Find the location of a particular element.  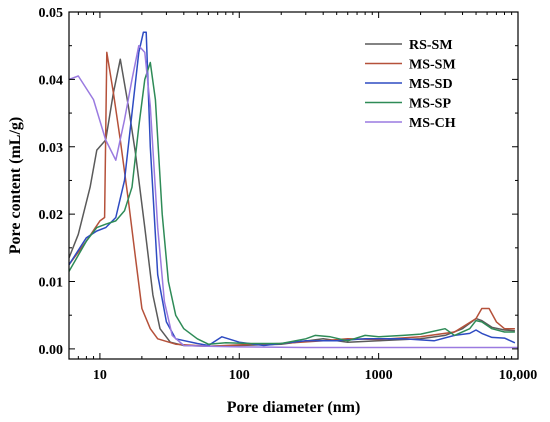

x-tick-label: 10 is located at coordinates (100, 375).